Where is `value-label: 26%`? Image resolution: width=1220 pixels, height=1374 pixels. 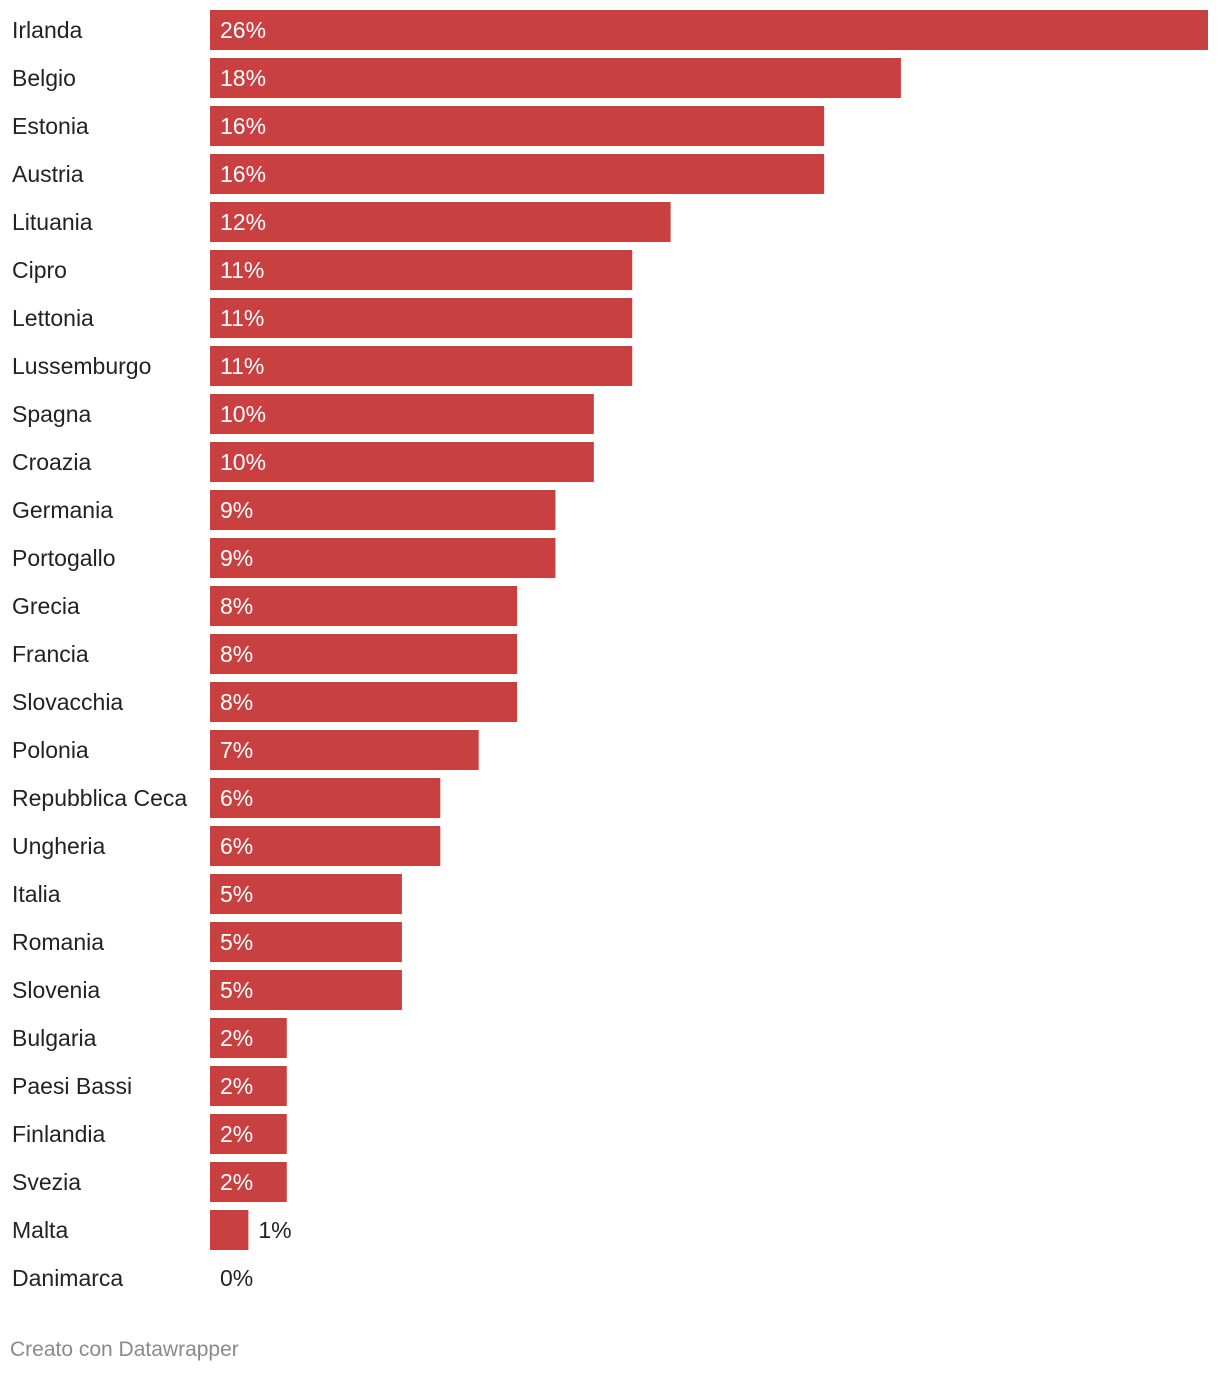
value-label: 26% is located at coordinates (243, 30).